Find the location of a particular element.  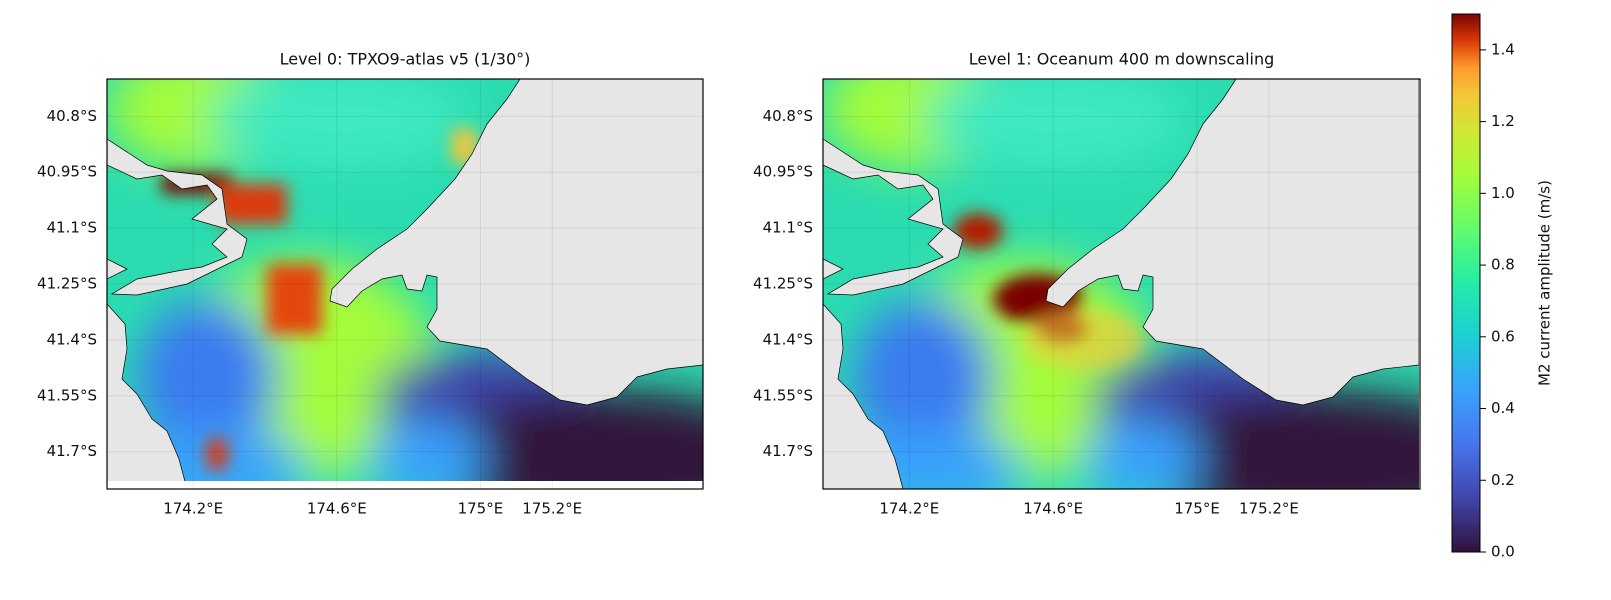

colorbar-tick-label: 0.2 is located at coordinates (1503, 480).